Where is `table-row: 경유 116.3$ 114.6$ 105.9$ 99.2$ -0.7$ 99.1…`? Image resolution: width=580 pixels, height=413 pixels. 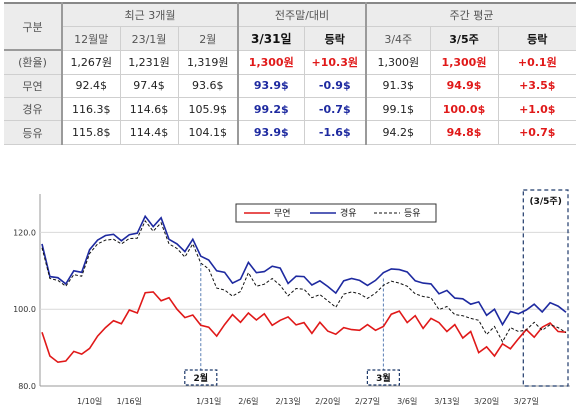
table-row: 경유 116.3$ 114.6$ 105.9$ 99.2$ -0.7$ 99.1… is located at coordinates (290, 109).